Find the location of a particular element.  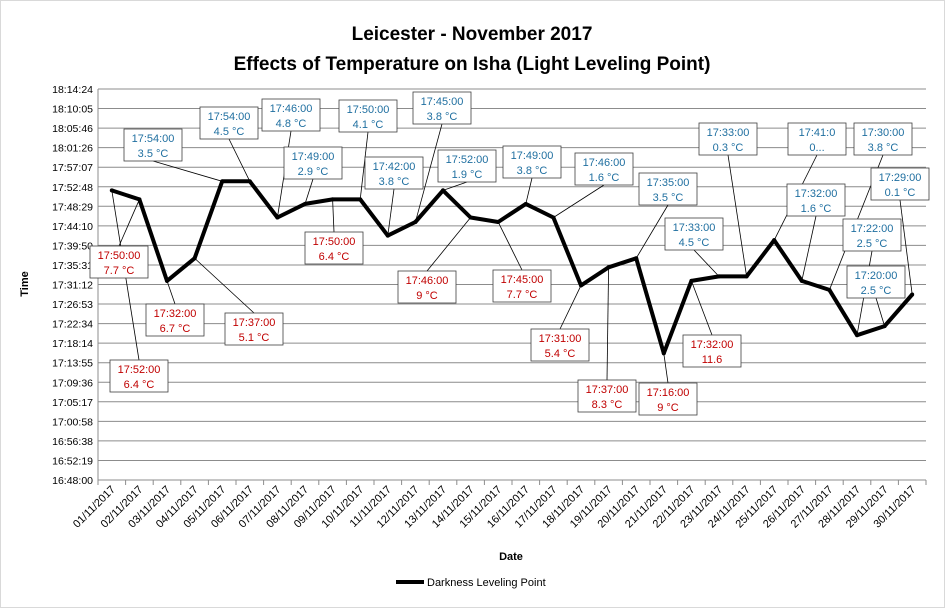

legend: Darkness Leveling Point is located at coordinates (471, 583).